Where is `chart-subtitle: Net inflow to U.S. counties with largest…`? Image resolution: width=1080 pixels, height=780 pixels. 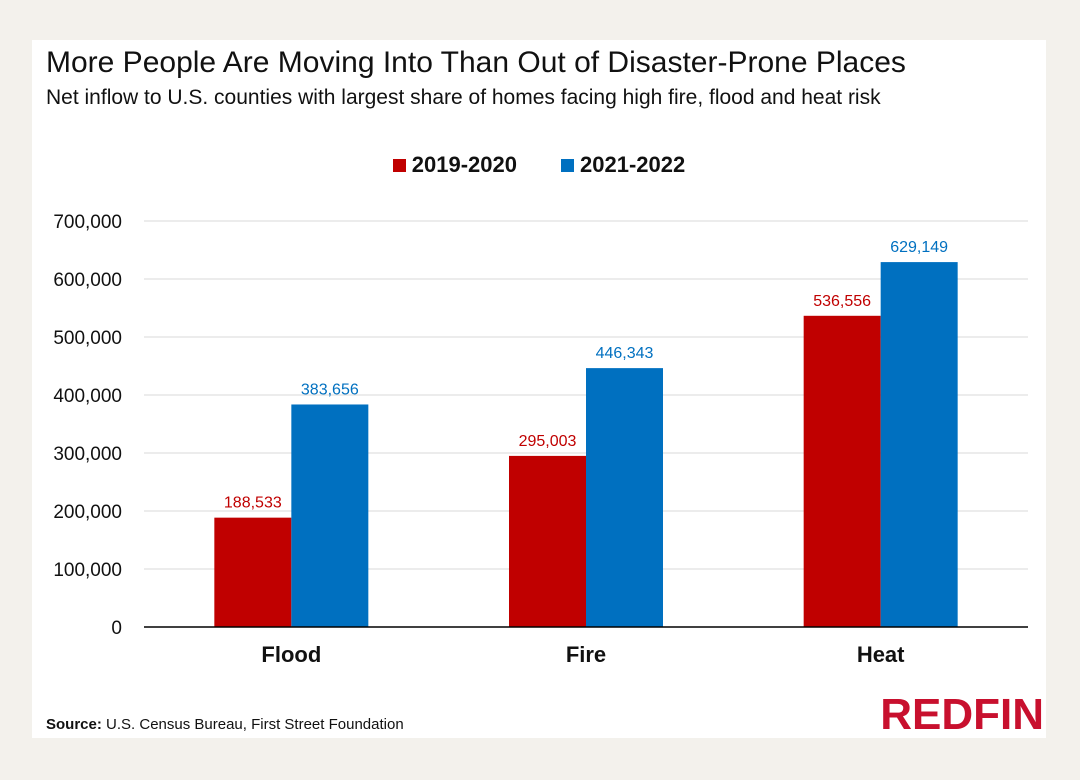 chart-subtitle: Net inflow to U.S. counties with largest… is located at coordinates (463, 97).